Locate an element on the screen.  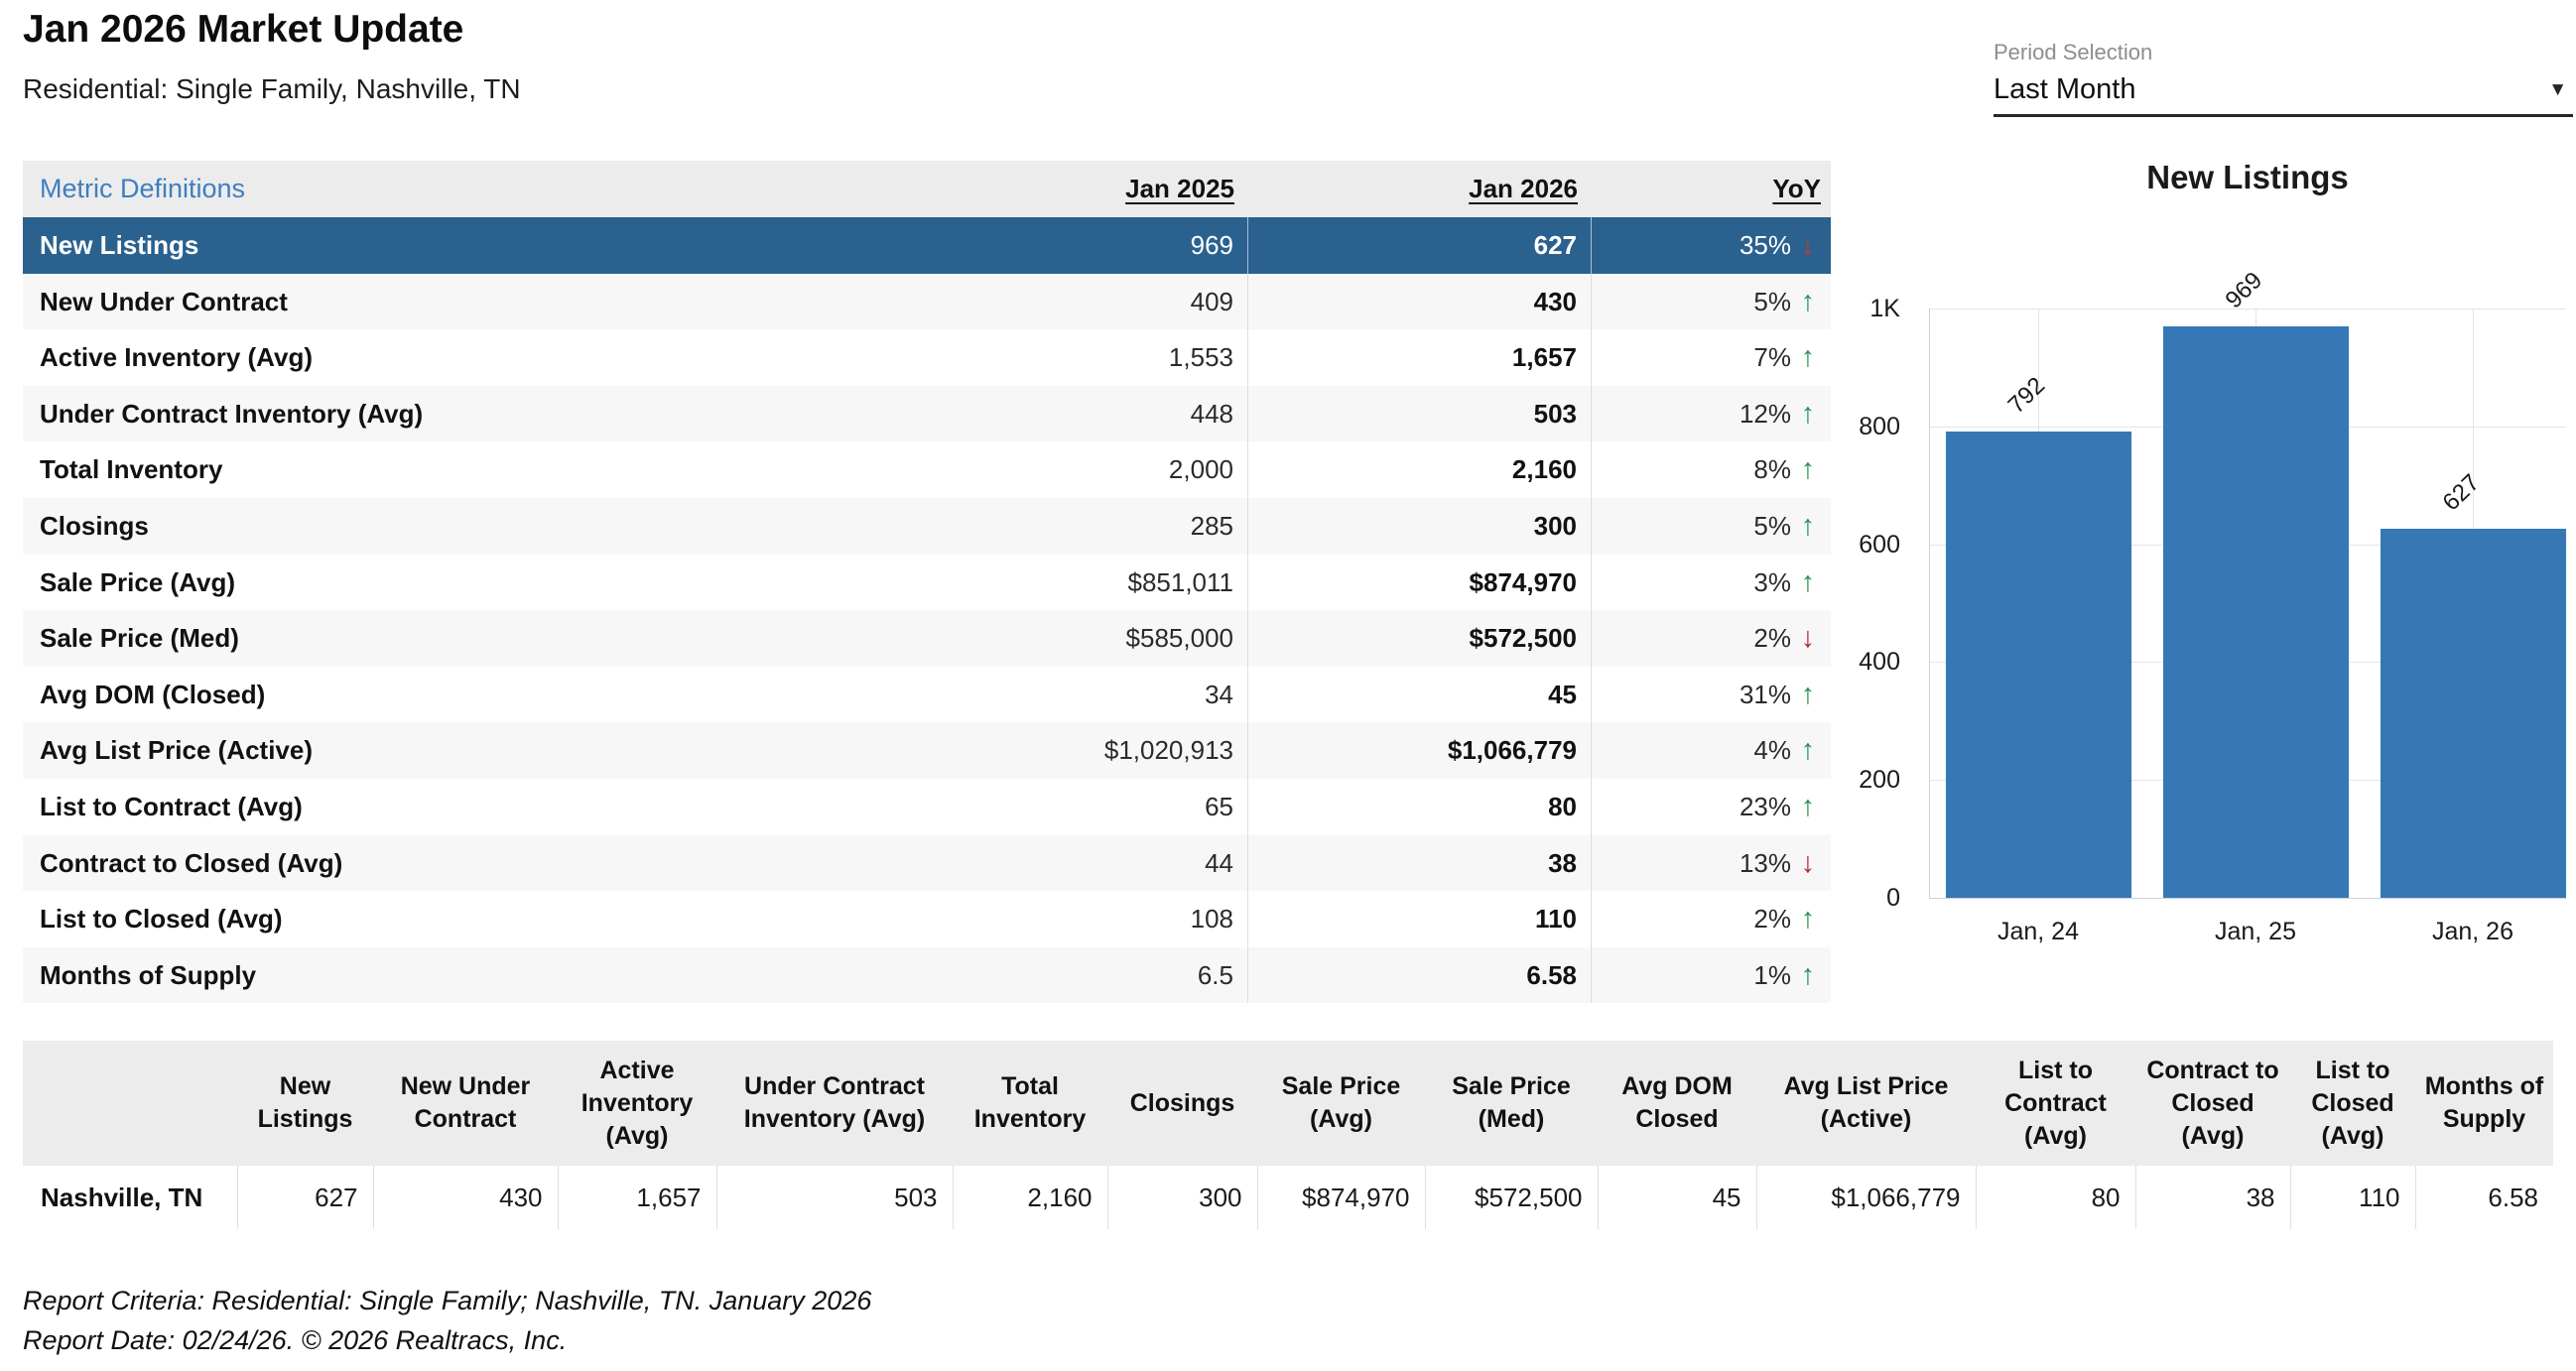
yoy-value: 31% ↑ is located at coordinates (1712, 695).